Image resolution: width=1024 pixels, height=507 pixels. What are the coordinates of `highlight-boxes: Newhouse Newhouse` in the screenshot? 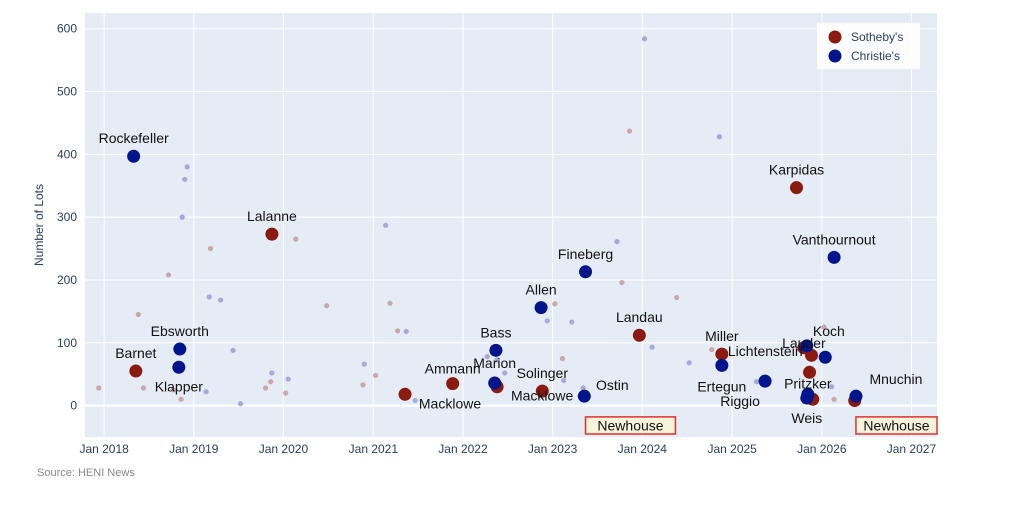 It's located at (761, 425).